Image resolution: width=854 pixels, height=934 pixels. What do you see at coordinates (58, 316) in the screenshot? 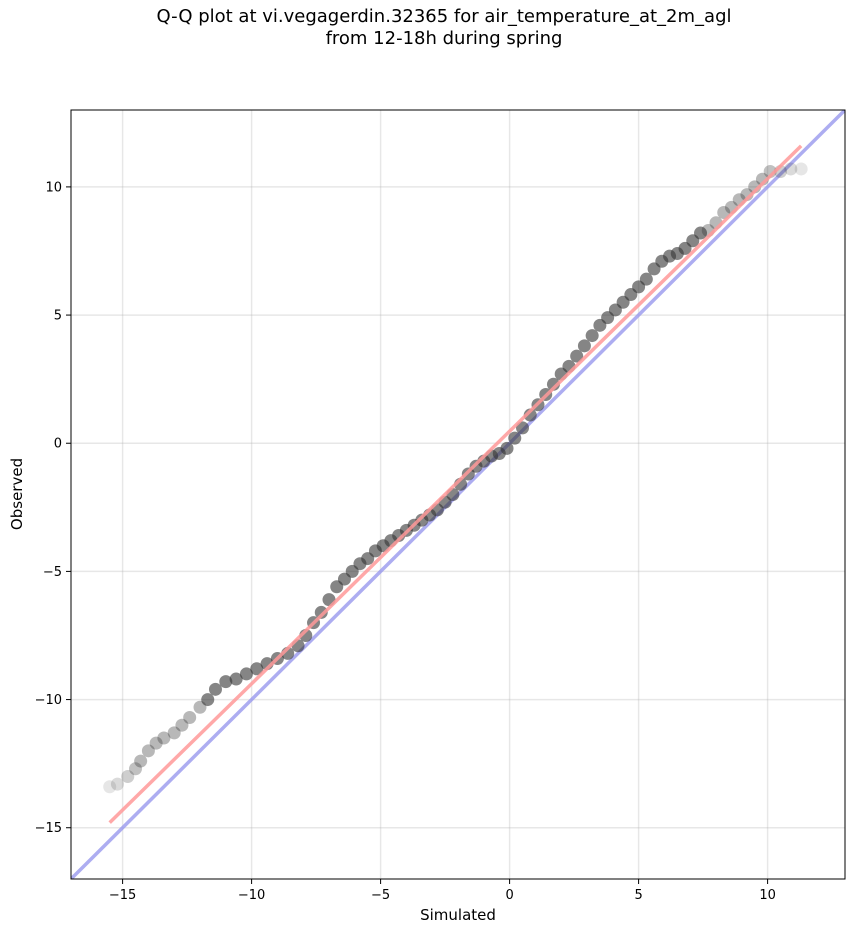
I see `y-tick-label: 5` at bounding box center [58, 316].